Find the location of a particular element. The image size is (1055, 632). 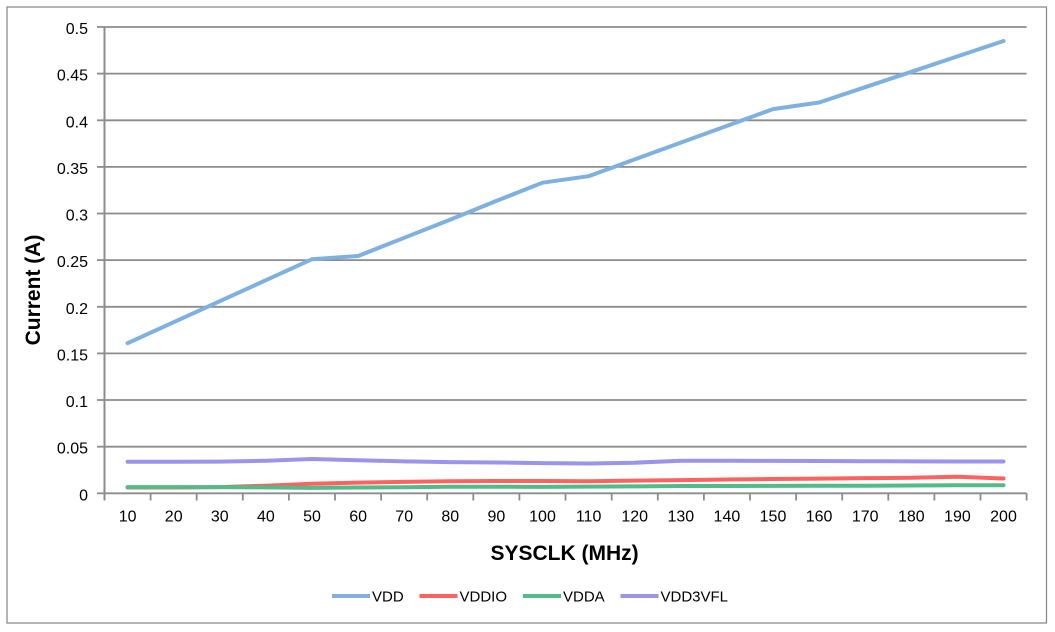

svg-text: 20 is located at coordinates (174, 517).